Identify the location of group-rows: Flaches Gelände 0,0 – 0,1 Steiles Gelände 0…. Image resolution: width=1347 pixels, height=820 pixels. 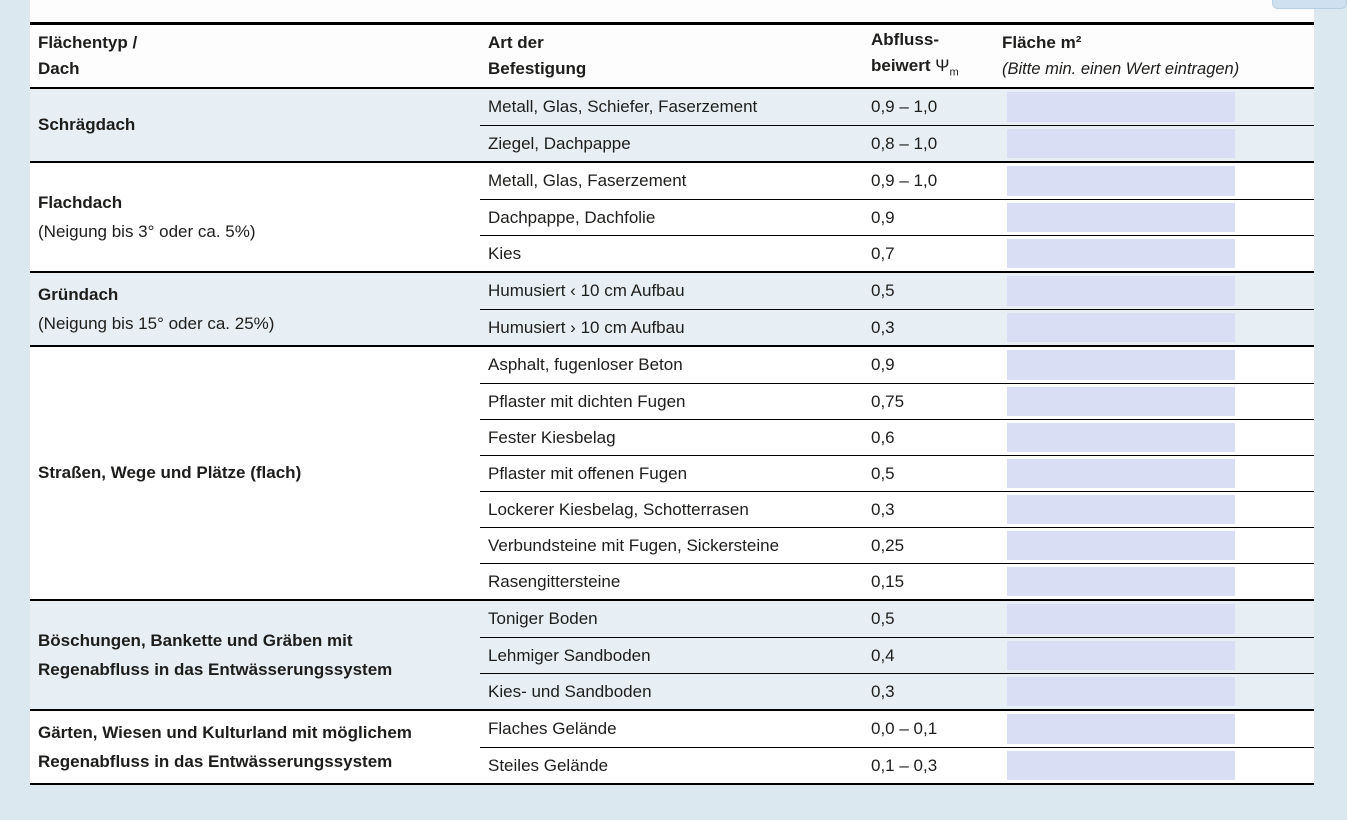
(897, 747).